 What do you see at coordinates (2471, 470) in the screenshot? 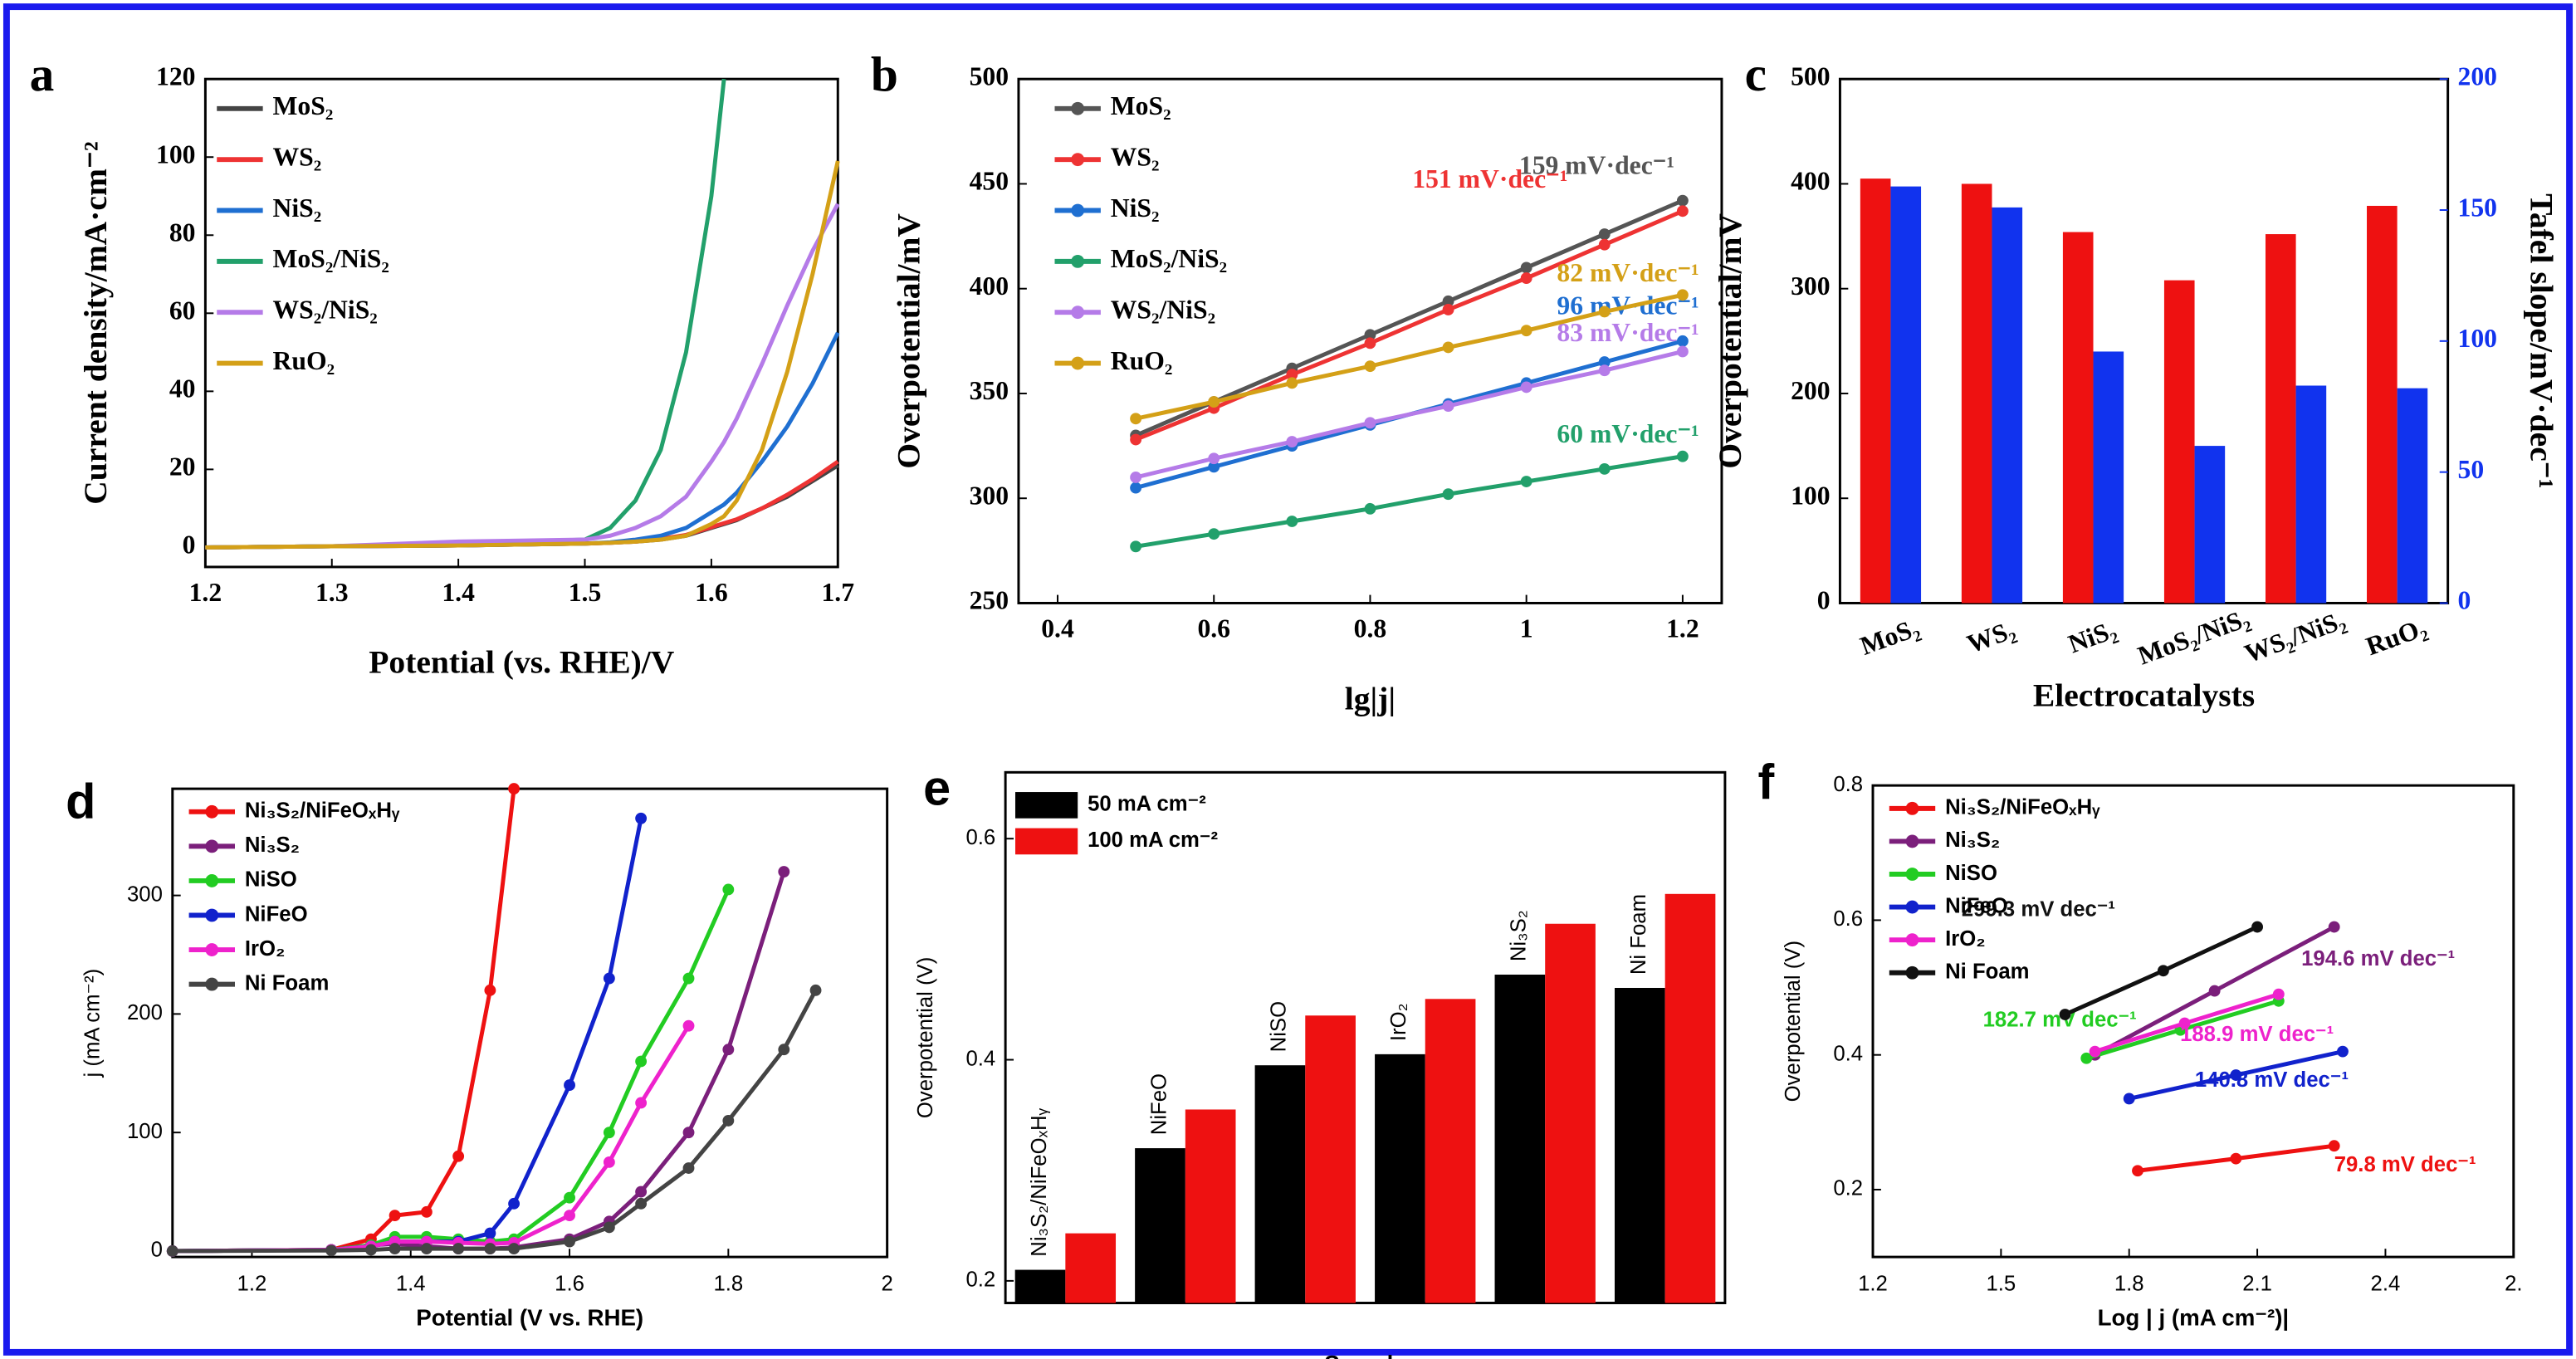
I see `y2-tick-label: 50` at bounding box center [2471, 470].